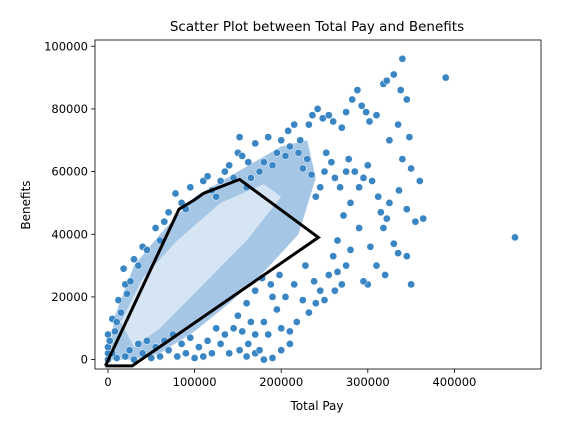 This screenshot has width=575, height=428. What do you see at coordinates (195, 382) in the screenshot?
I see `x-tick-label: 100000` at bounding box center [195, 382].